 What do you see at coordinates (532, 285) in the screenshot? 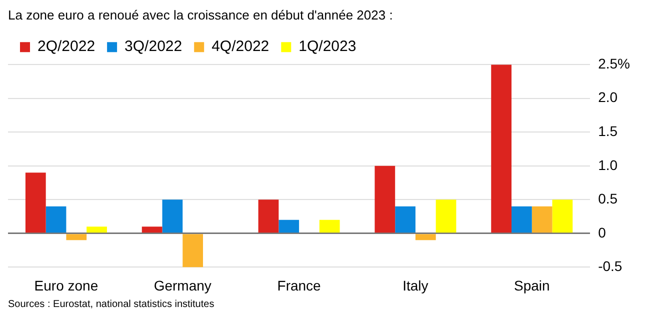
I see `x-tick-label: Spain` at bounding box center [532, 285].